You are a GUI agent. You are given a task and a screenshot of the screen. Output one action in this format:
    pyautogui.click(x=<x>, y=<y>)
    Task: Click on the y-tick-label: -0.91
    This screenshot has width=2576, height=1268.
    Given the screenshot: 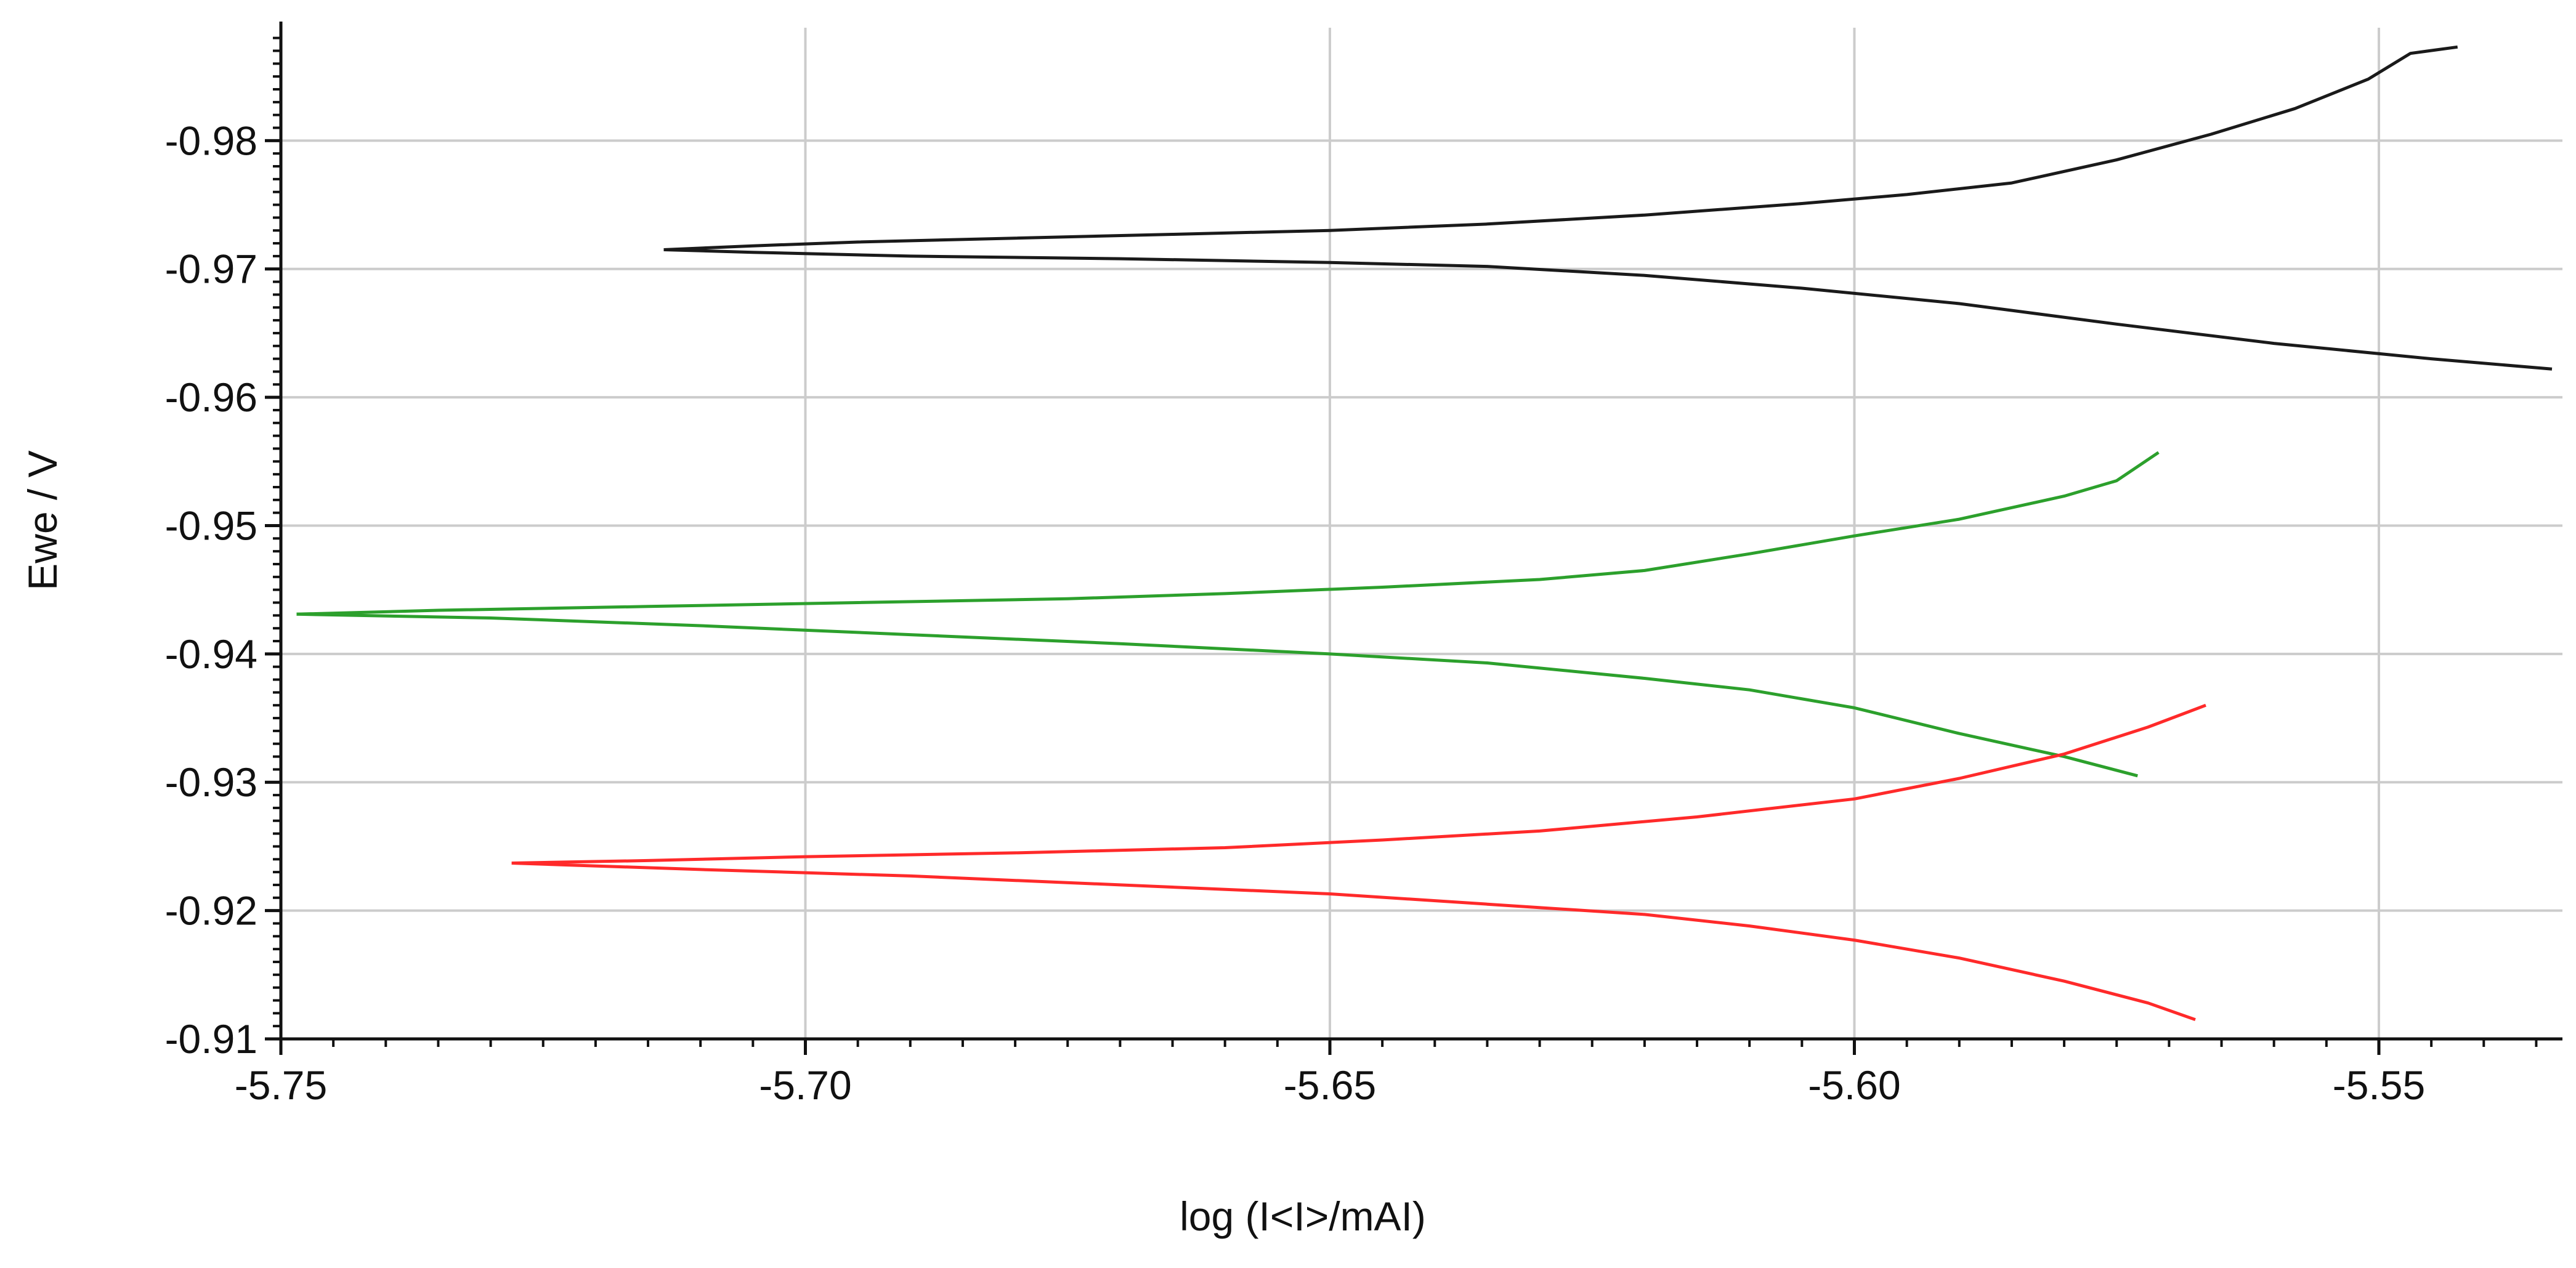 What is the action you would take?
    pyautogui.click(x=211, y=1039)
    